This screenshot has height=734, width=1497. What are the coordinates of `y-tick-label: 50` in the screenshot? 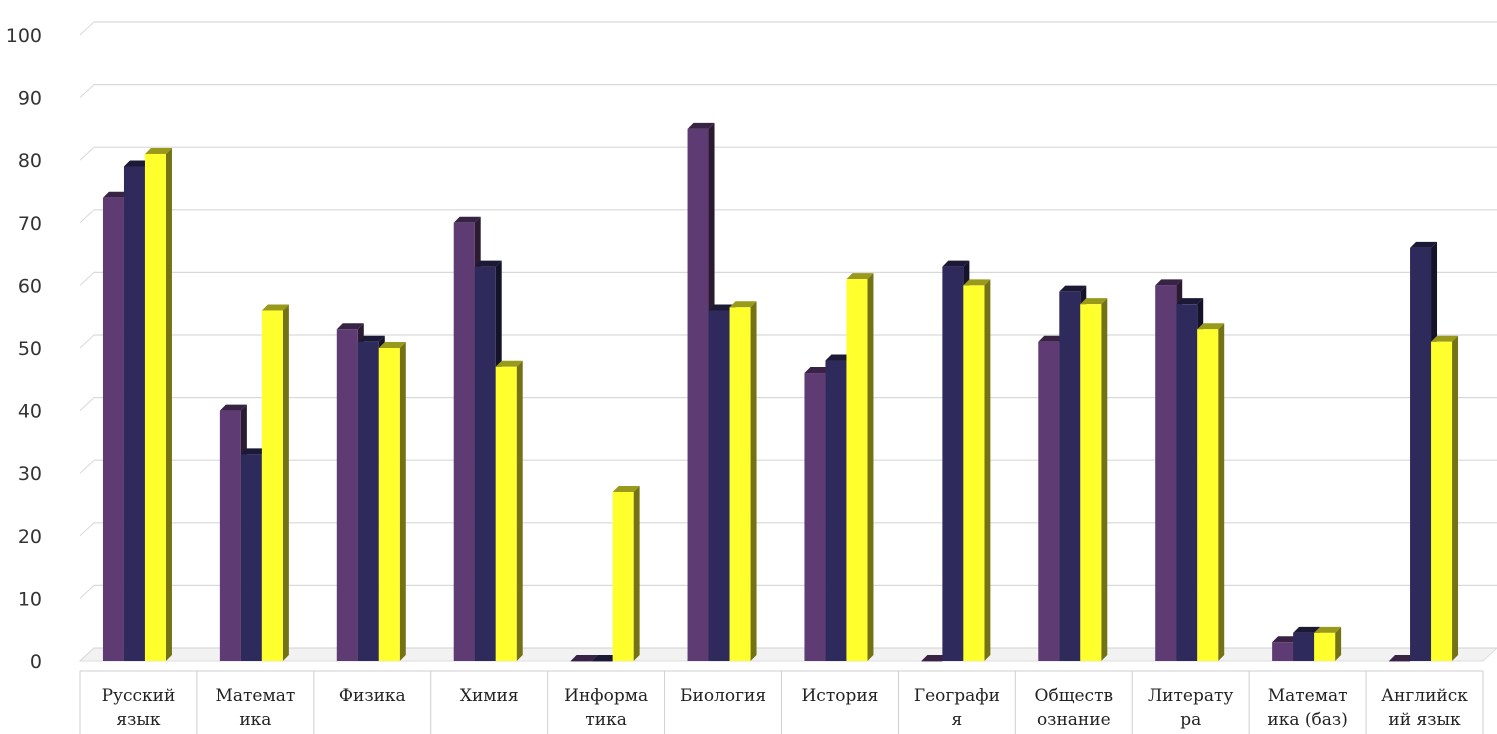 It's located at (30, 349).